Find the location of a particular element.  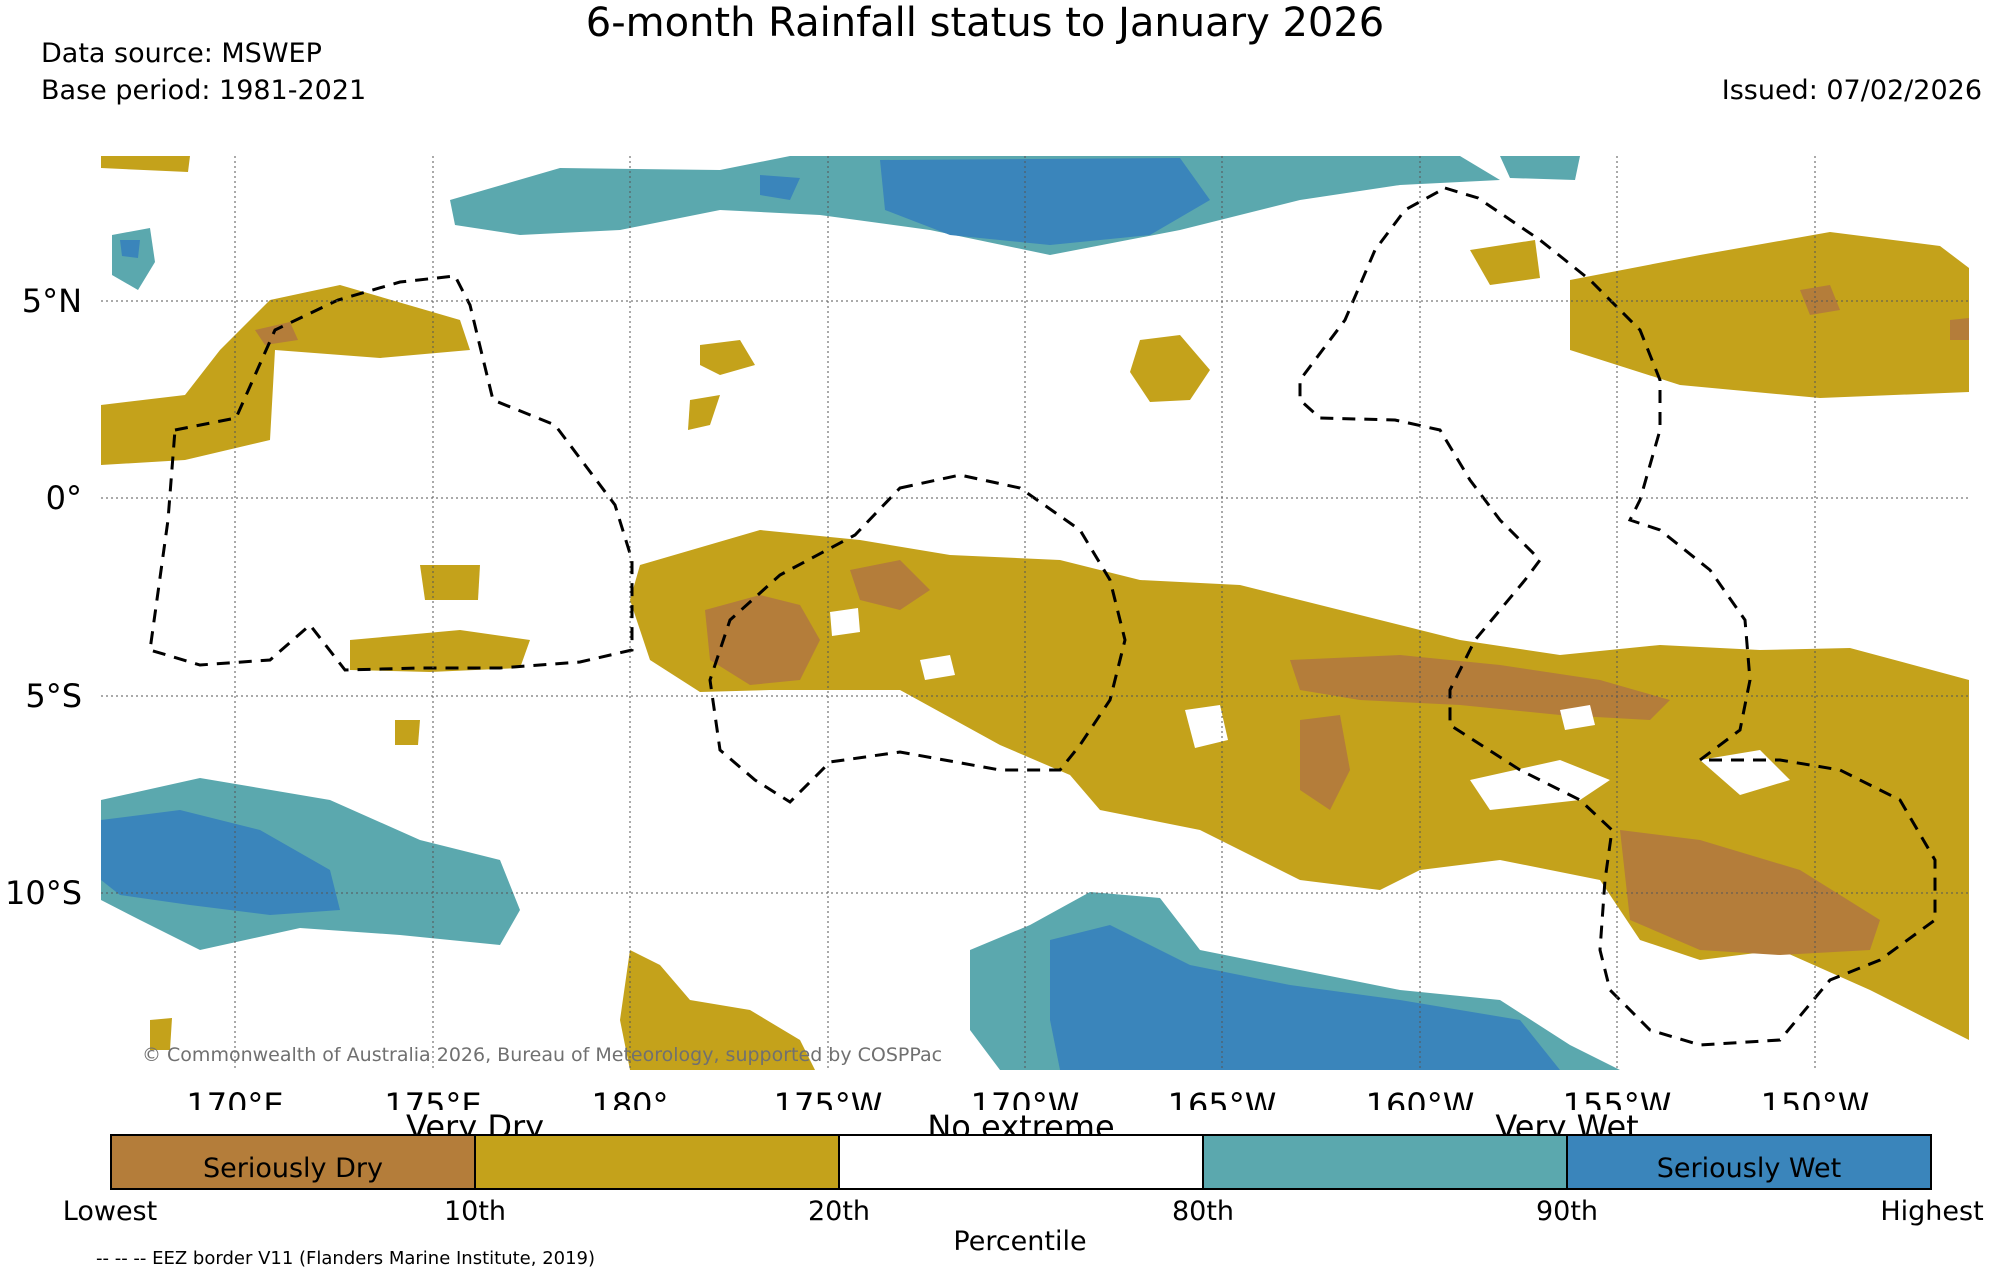

percentile-legend: Seriously Dry Seriously Wet is located at coordinates (1021, 1162).